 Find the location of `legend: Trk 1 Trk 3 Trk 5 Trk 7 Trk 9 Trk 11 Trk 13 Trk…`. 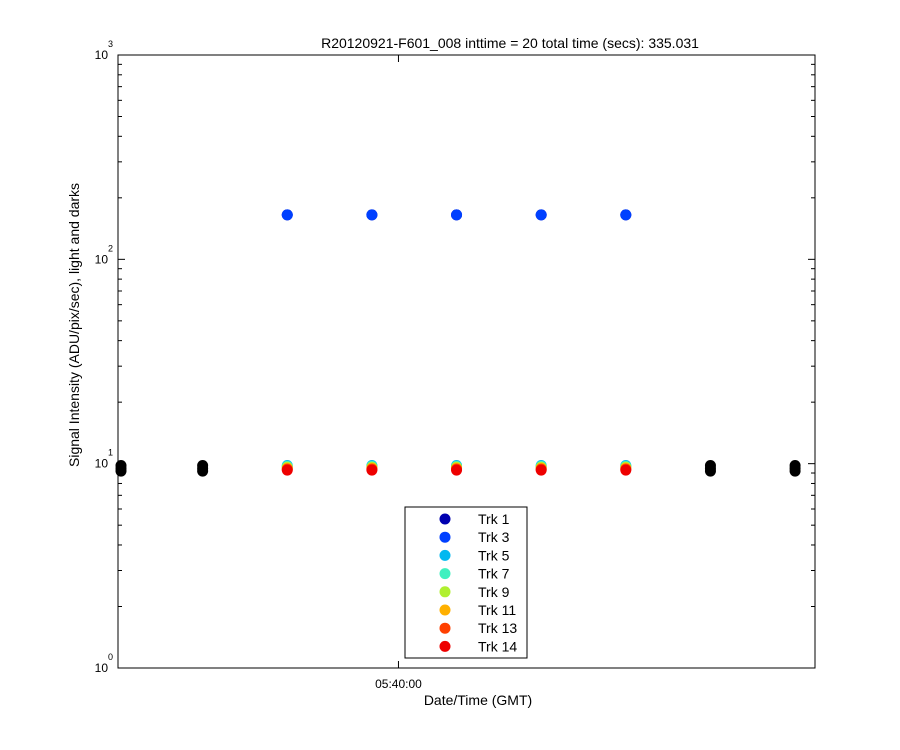

legend: Trk 1 Trk 3 Trk 5 Trk 7 Trk 9 Trk 11 Trk 13 Trk… is located at coordinates (466, 582).